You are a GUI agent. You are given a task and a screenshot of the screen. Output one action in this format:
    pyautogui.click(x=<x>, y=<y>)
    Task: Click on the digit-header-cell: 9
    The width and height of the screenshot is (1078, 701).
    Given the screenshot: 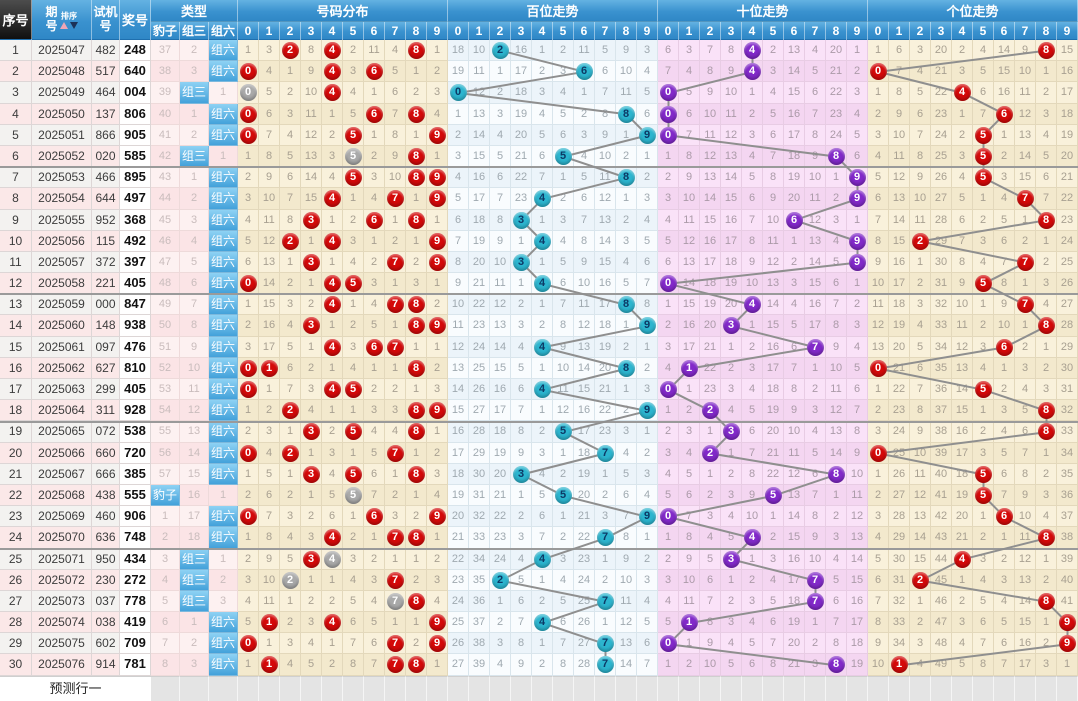 What is the action you would take?
    pyautogui.click(x=437, y=31)
    